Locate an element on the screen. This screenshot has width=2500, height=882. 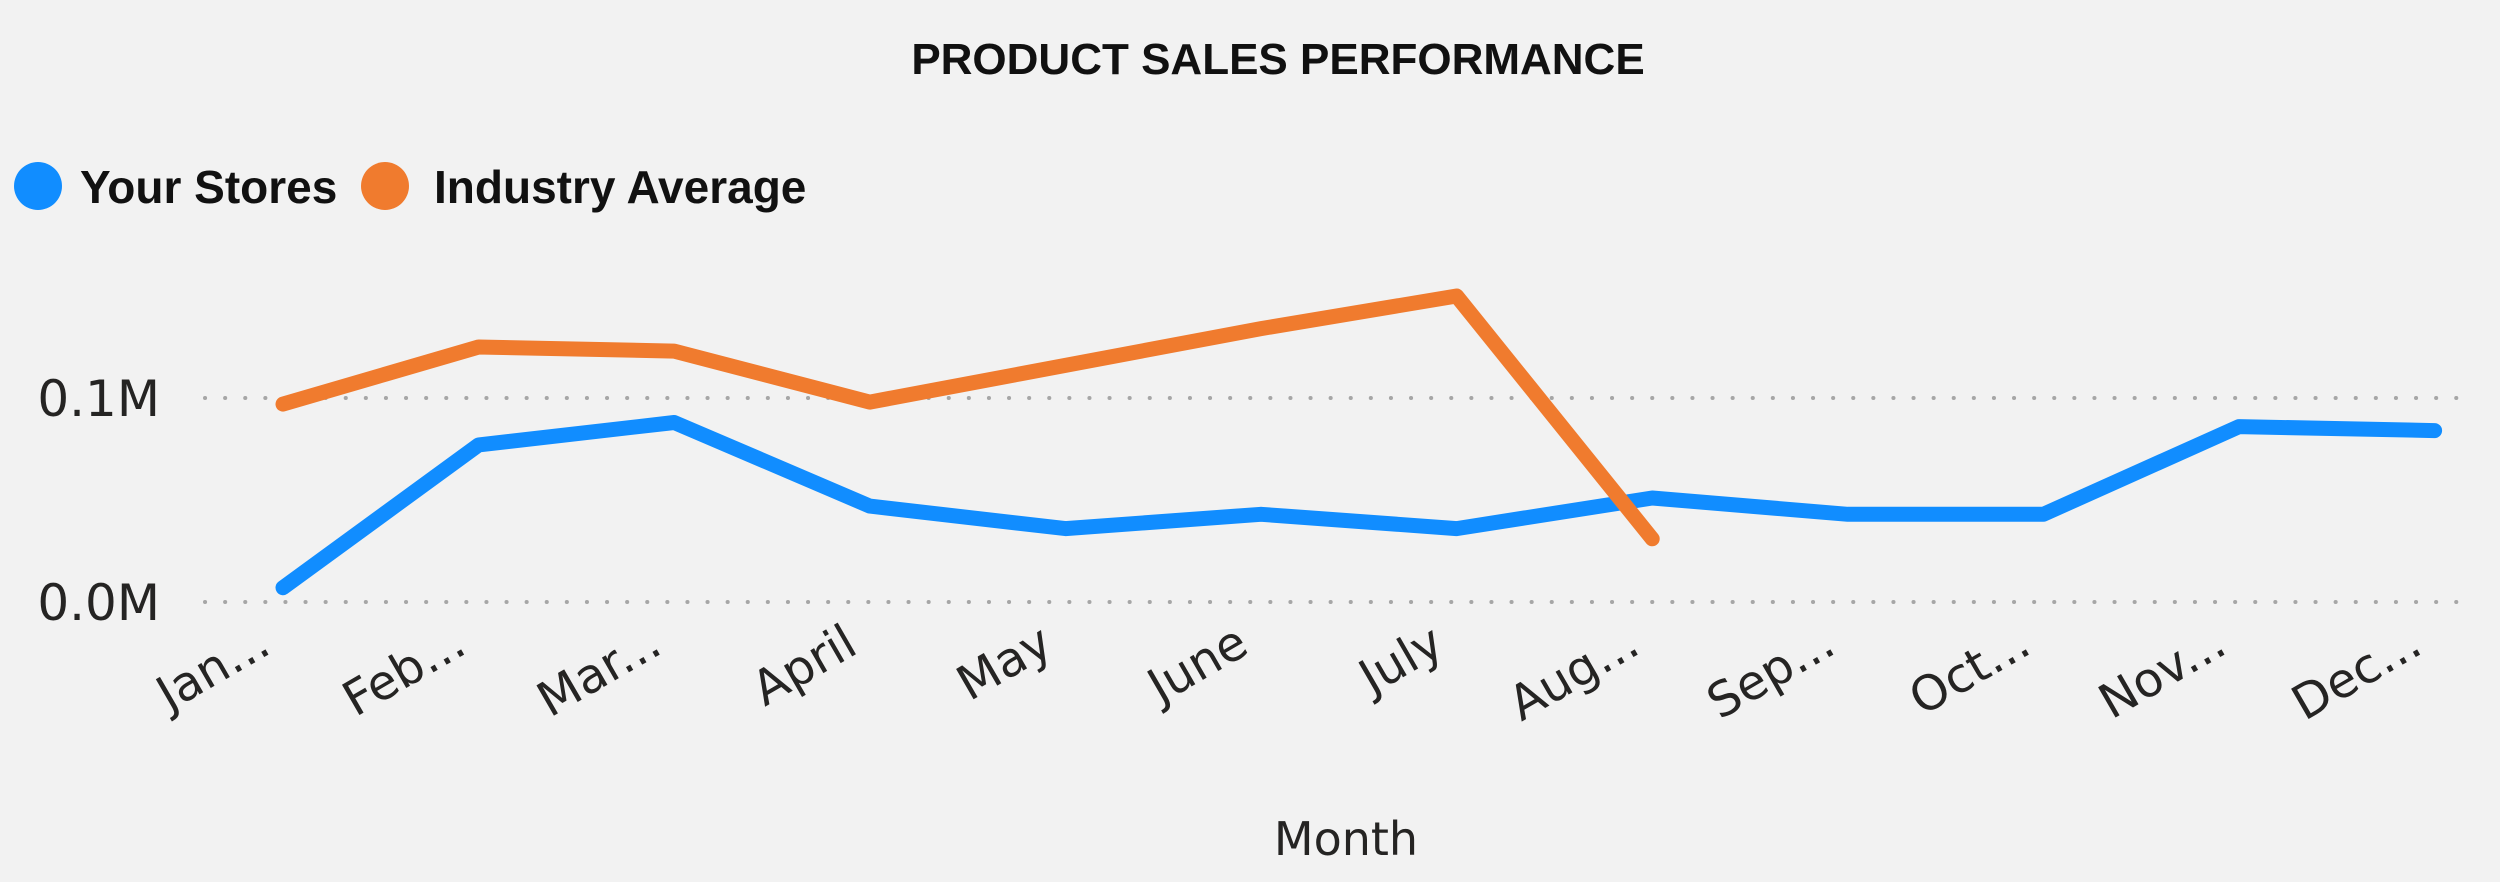
legend: Your Stores Industry Average is located at coordinates (410, 187).